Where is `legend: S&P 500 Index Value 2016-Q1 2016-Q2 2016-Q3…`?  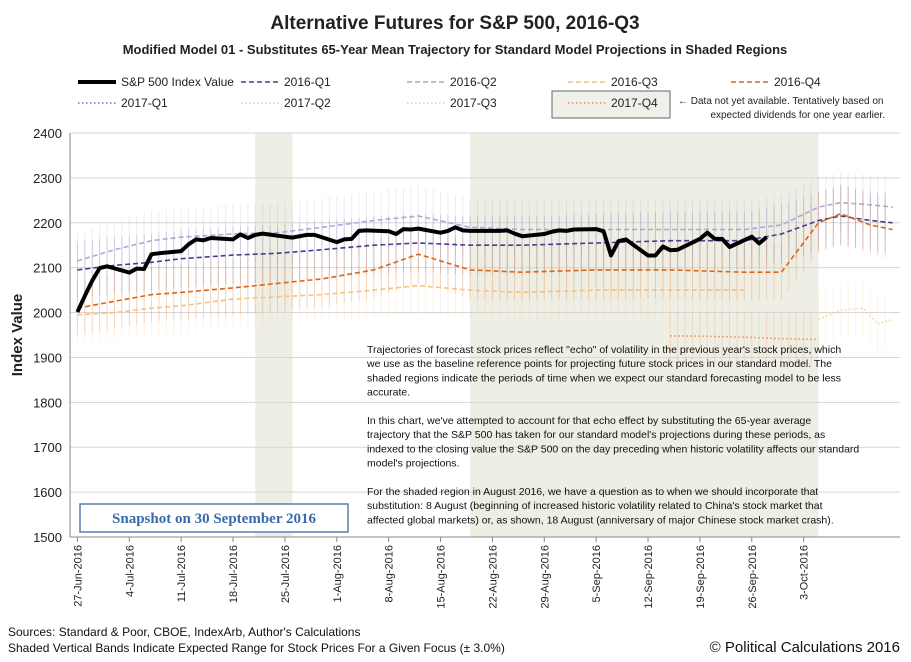
legend: S&P 500 Index Value 2016-Q1 2016-Q2 2016-Q3… is located at coordinates (449, 97).